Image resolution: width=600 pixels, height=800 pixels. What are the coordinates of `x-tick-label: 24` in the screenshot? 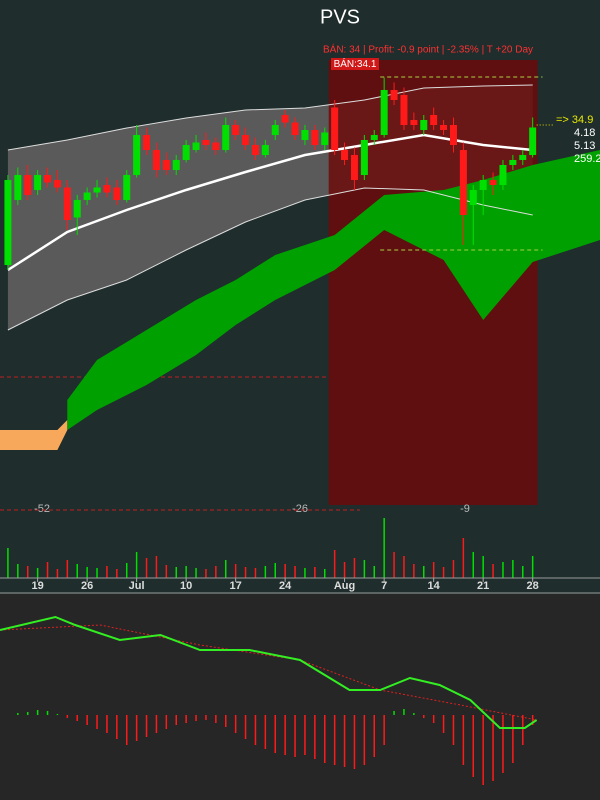 It's located at (285, 586).